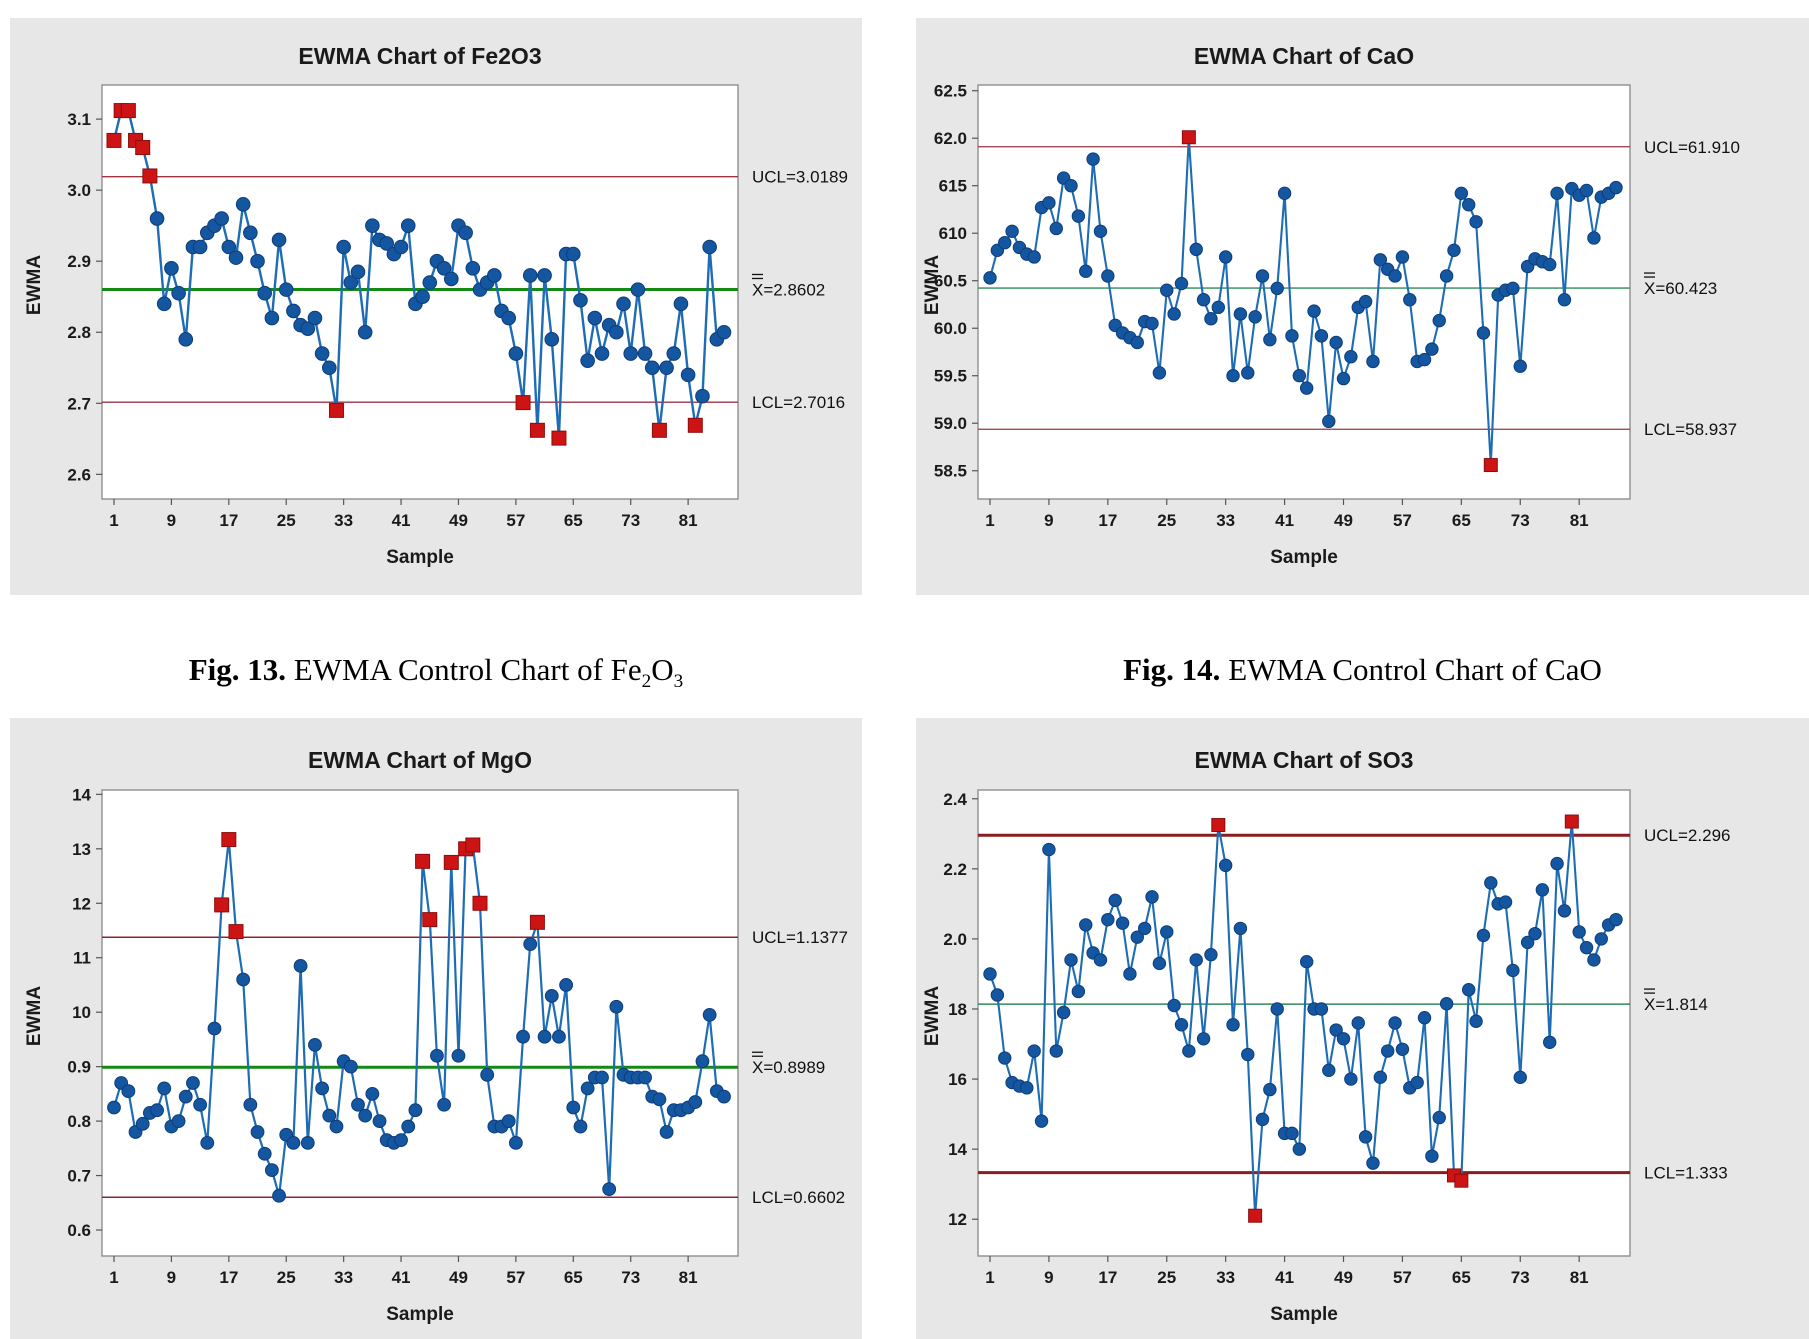  What do you see at coordinates (957, 1149) in the screenshot?
I see `y-tick-label: 14` at bounding box center [957, 1149].